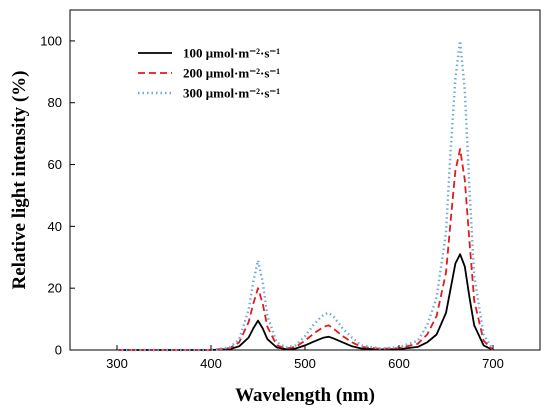  Describe the element at coordinates (231, 53) in the screenshot. I see `legend-label-1: 100 μmol·m⁻²·s⁻¹` at that location.